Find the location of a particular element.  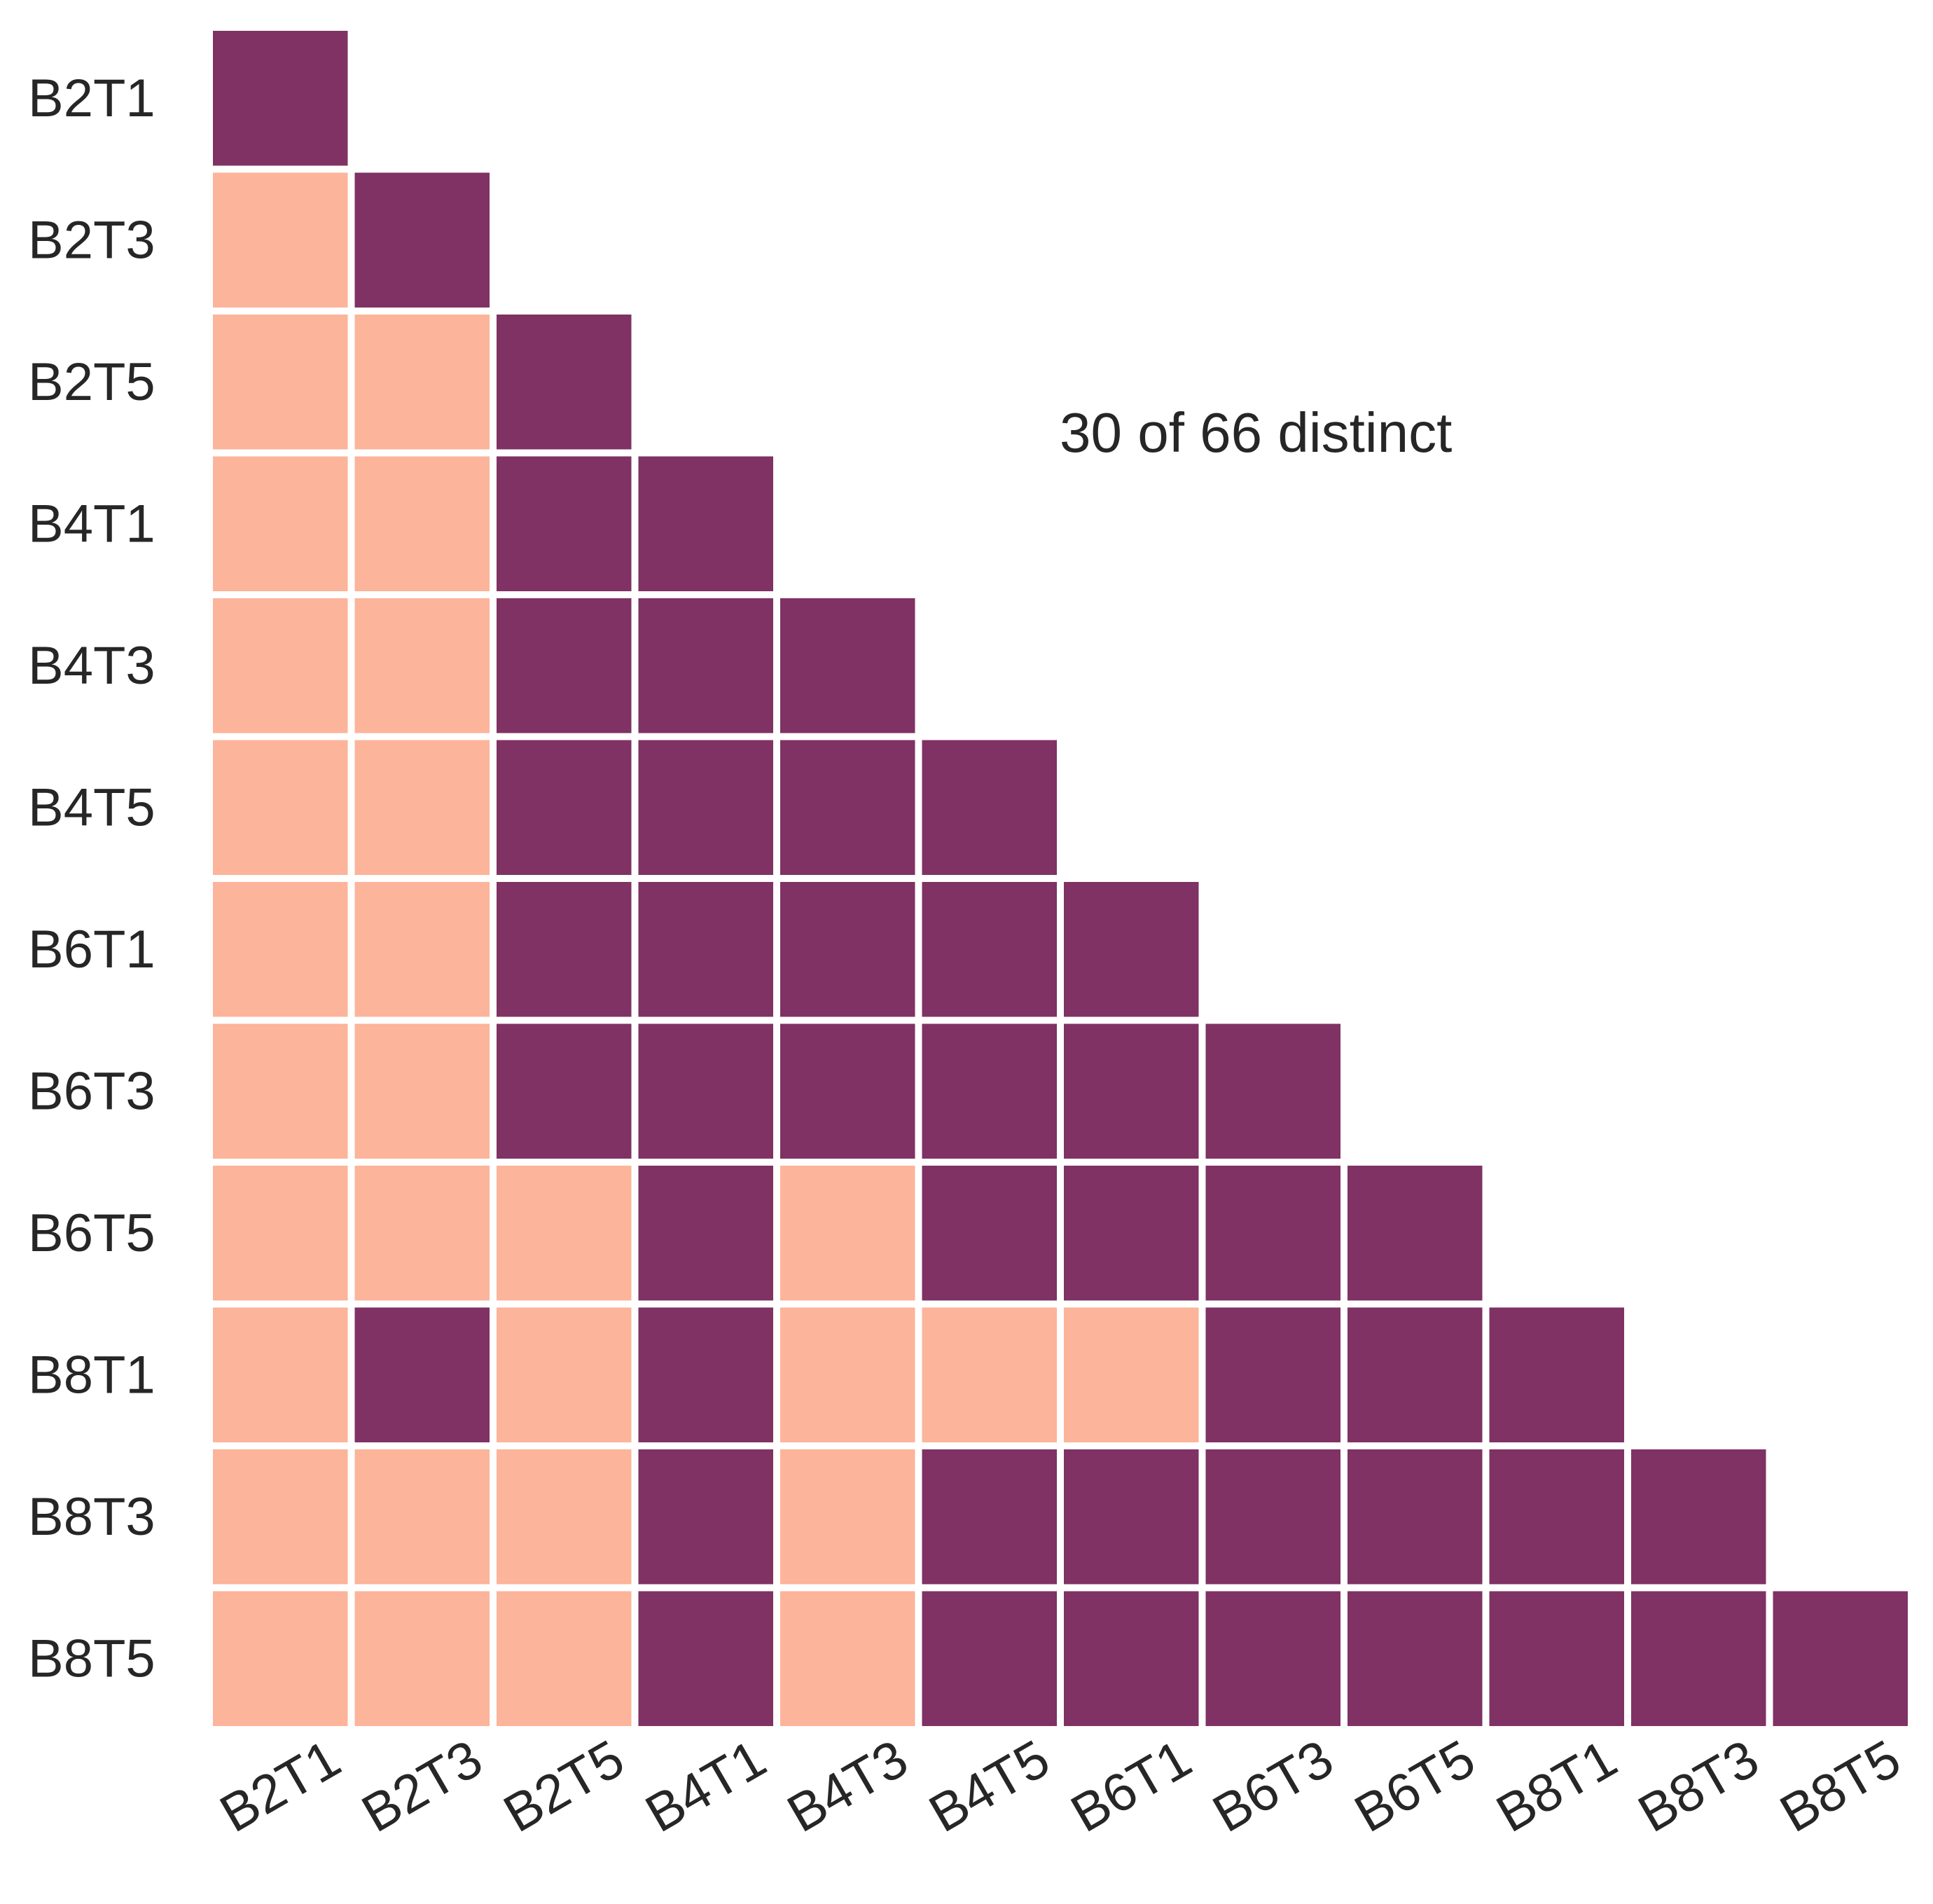

heatmap-cell-b8t5-b8t5 is located at coordinates (1840, 1658).